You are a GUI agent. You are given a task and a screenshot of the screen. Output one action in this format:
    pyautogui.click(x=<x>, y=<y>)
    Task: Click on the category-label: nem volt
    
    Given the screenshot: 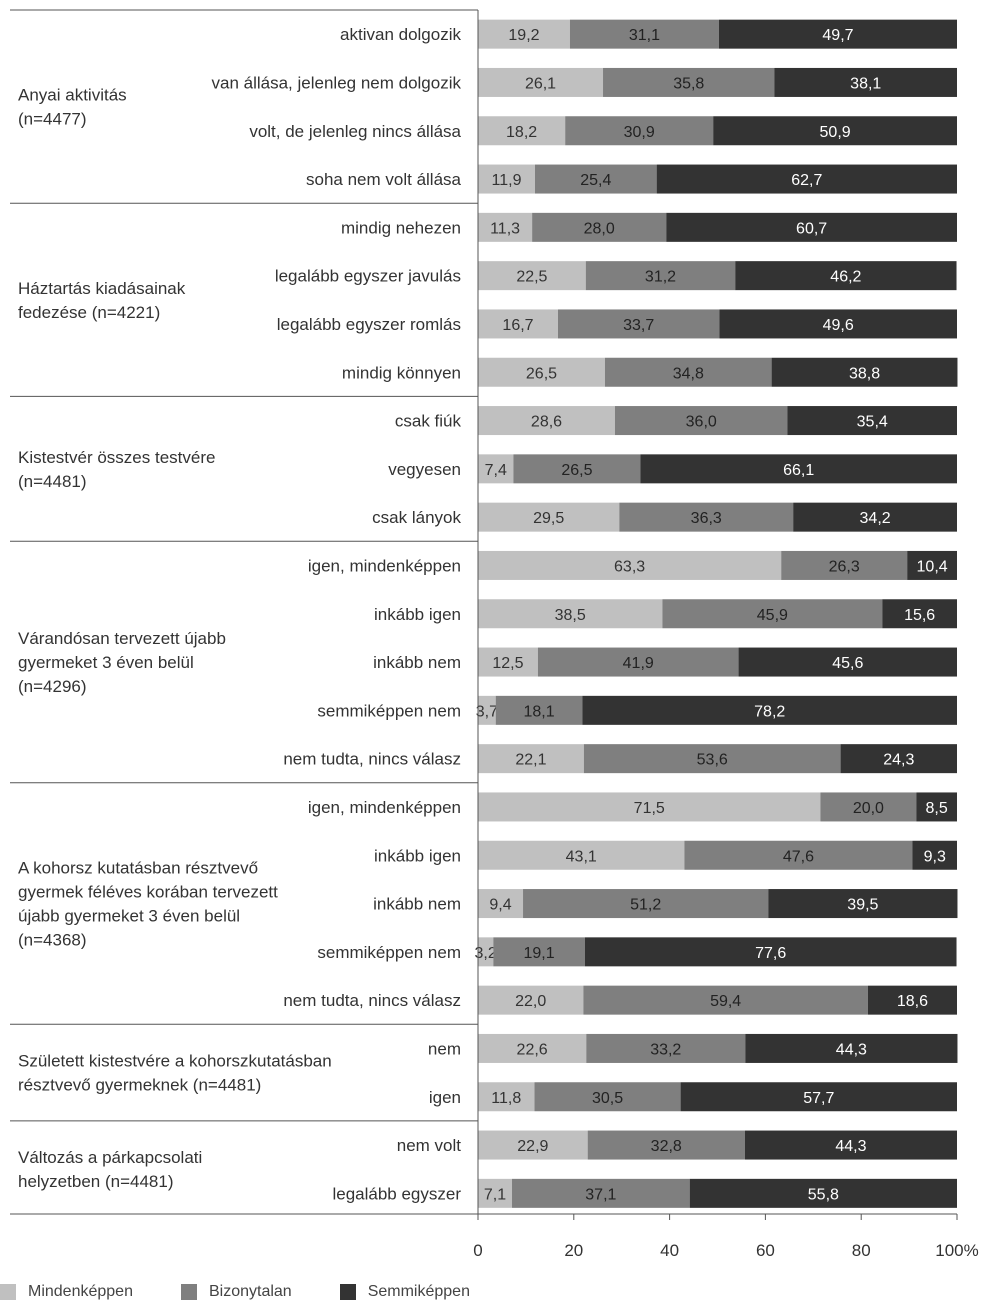 What is the action you would take?
    pyautogui.click(x=429, y=1145)
    